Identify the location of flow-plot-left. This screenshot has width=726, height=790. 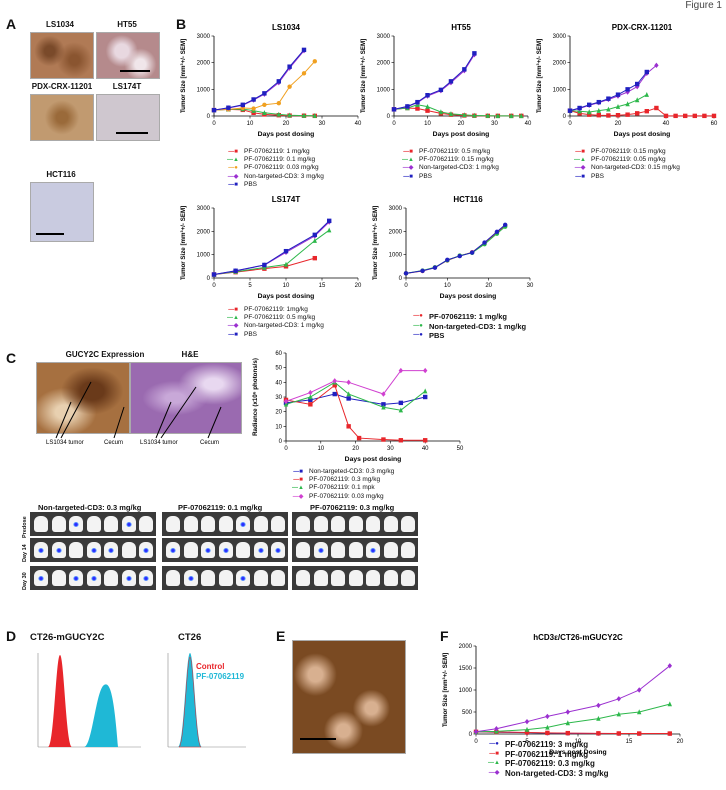
(89, 700).